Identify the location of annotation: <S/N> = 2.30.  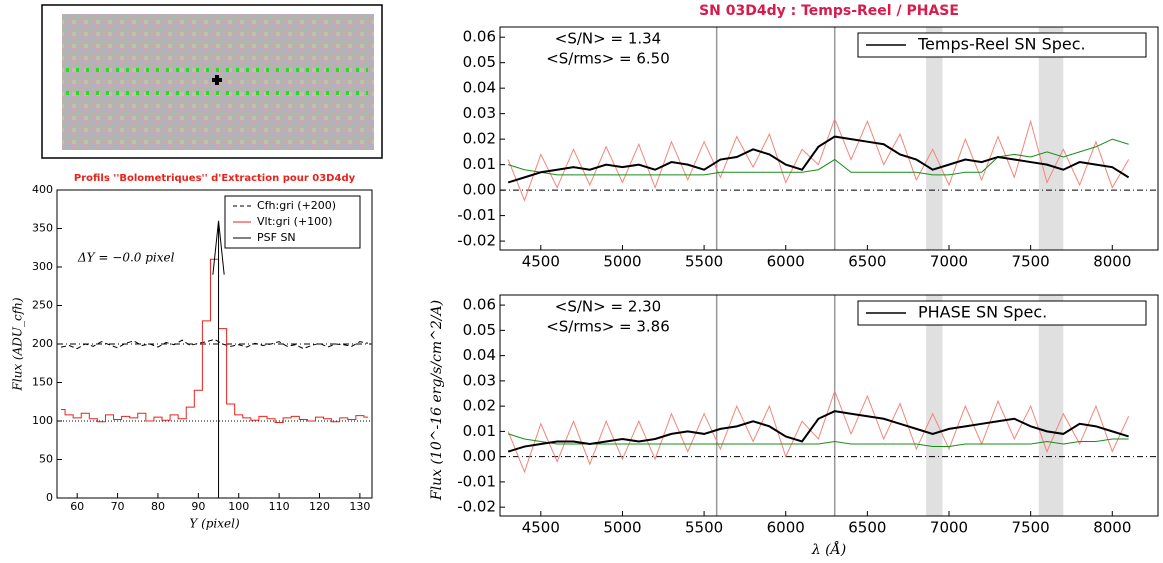
(608, 307).